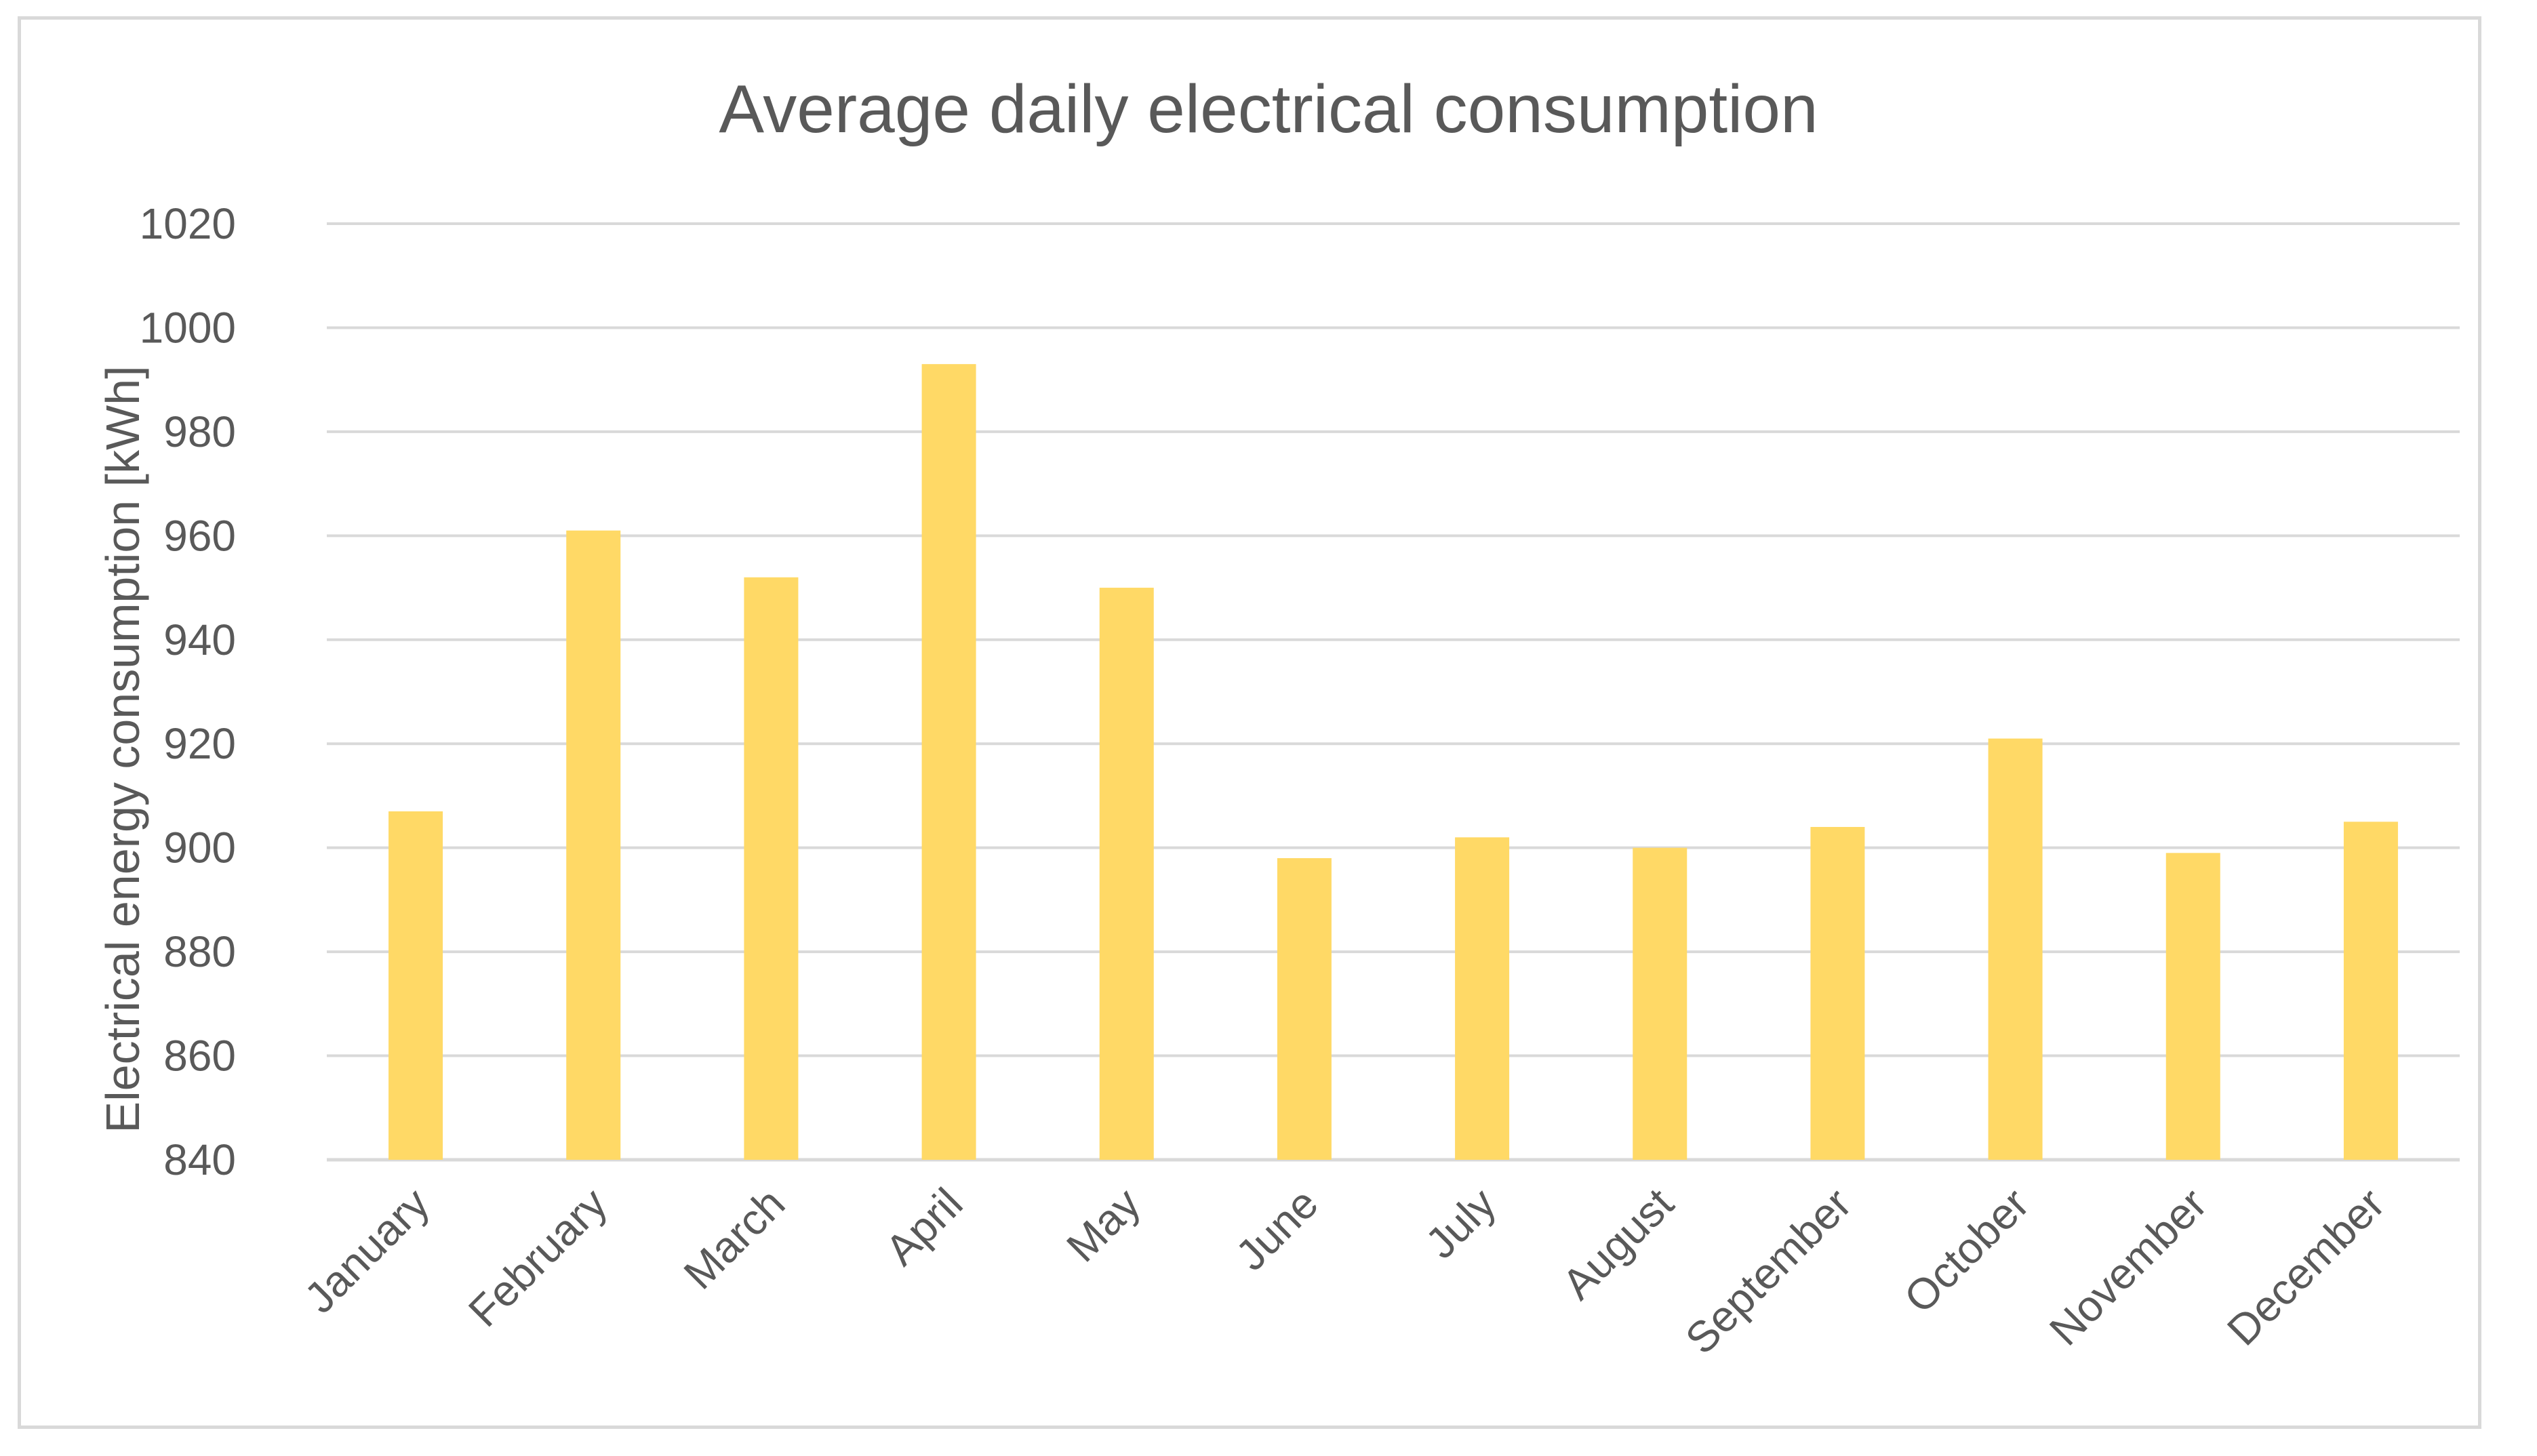 The width and height of the screenshot is (2537, 1456). Describe the element at coordinates (199, 1159) in the screenshot. I see `y-tick-label: 840` at that location.